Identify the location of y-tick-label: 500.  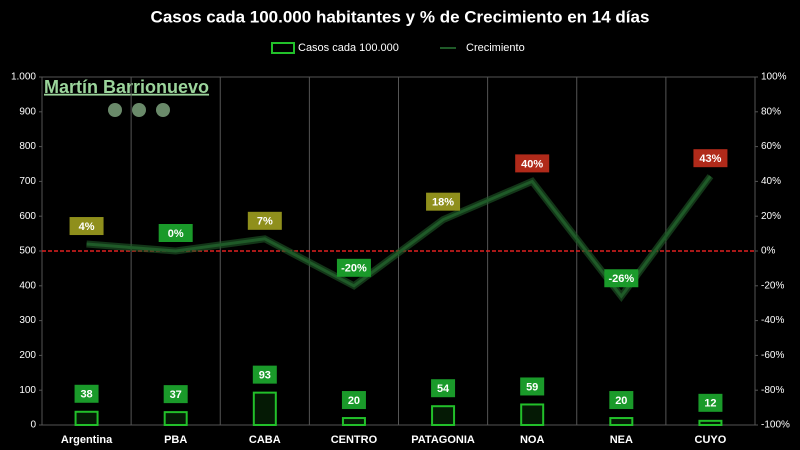
(27, 251).